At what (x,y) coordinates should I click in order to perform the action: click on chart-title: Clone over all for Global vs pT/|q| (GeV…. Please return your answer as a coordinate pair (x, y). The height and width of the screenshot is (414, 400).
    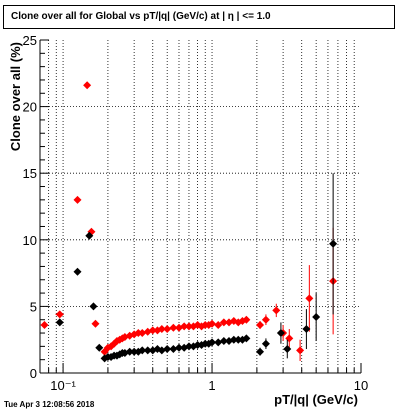
    Looking at the image, I should click on (199, 17).